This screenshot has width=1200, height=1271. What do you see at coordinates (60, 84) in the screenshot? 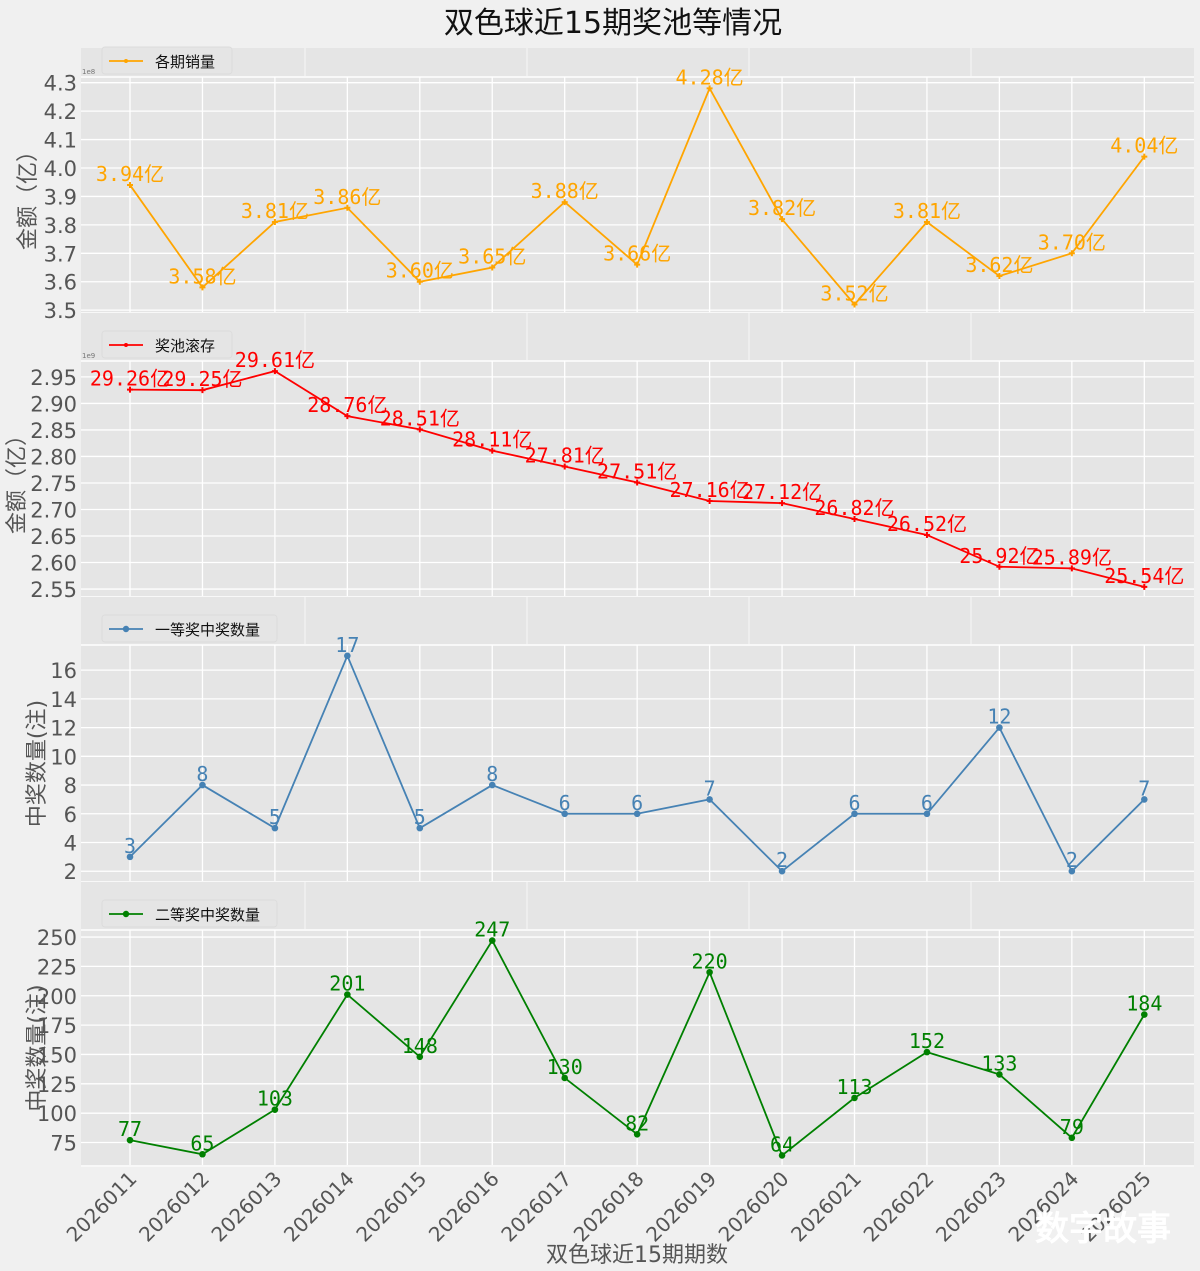
I see `y-tick-label: 4.3` at bounding box center [60, 84].